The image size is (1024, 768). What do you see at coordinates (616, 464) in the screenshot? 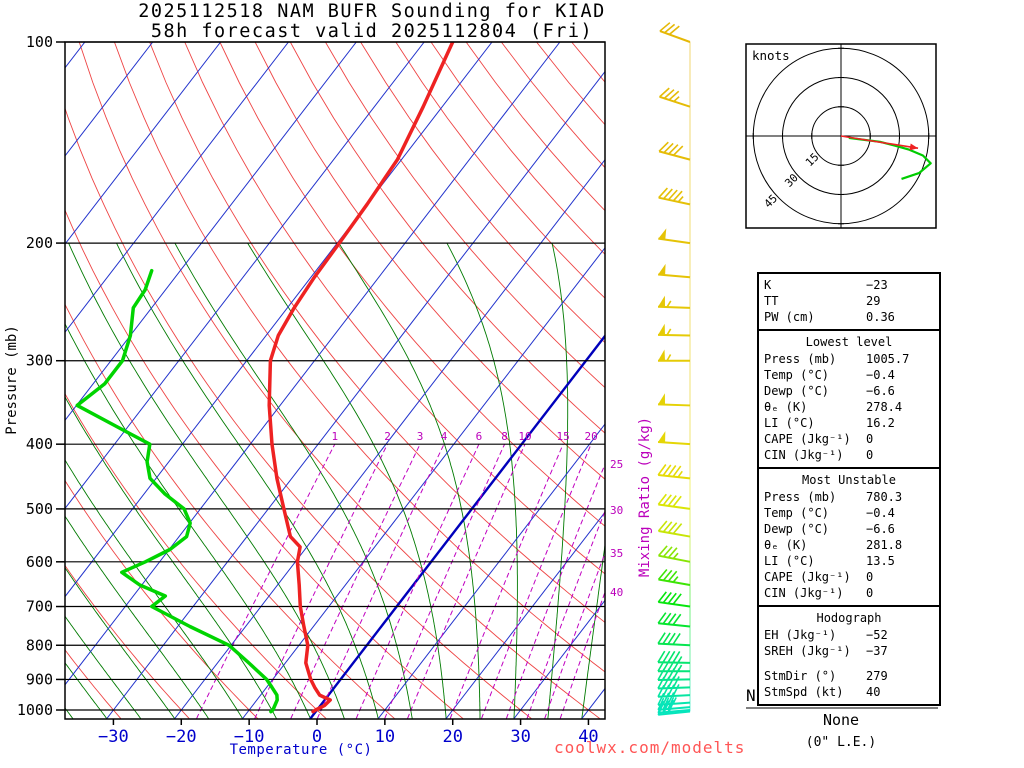
I see `mixing-ratio-value-label: 25` at bounding box center [616, 464].